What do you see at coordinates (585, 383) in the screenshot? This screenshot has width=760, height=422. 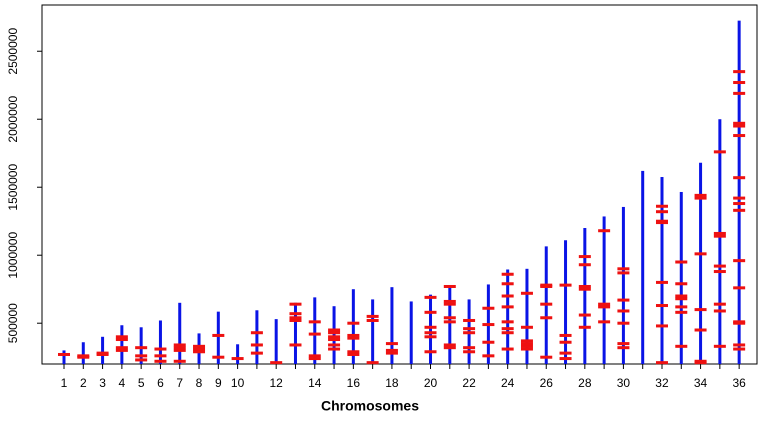 I see `x-tick-label: 28` at bounding box center [585, 383].